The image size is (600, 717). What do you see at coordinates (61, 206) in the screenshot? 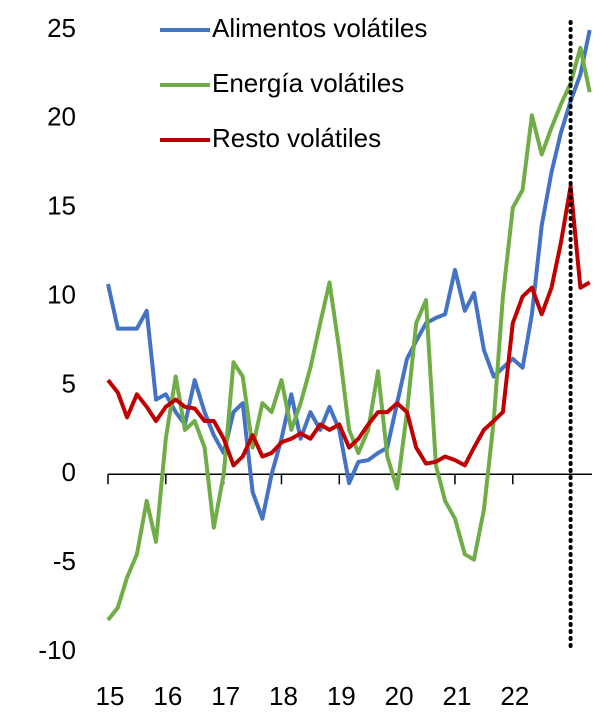
I see `y-tick-label: 15` at bounding box center [61, 206].